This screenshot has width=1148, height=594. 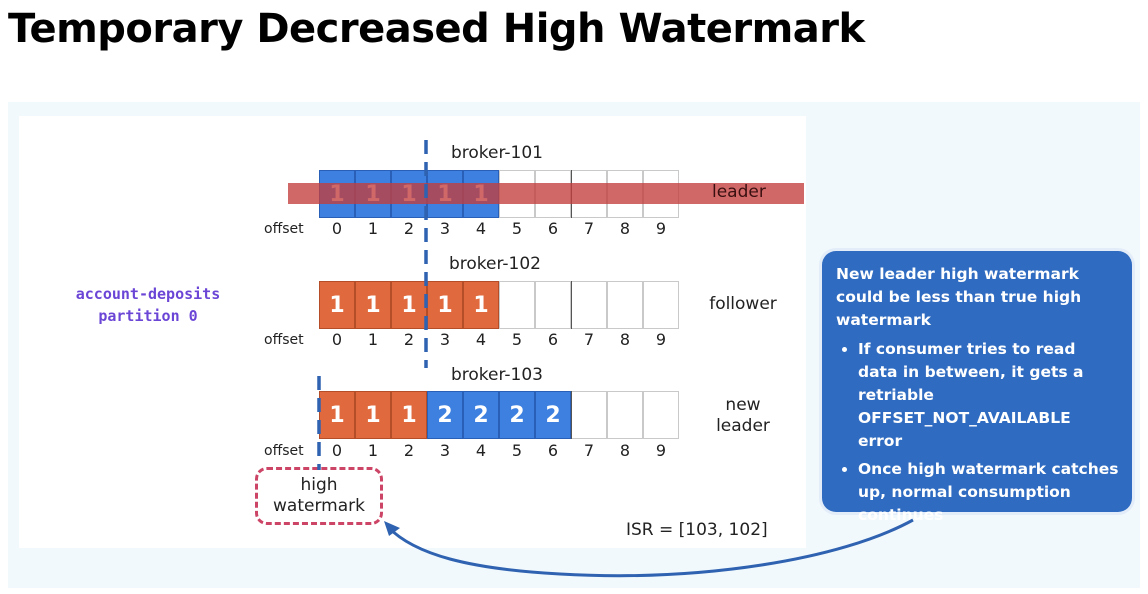 I want to click on topic-partition-label: account-deposits partition 0, so click(x=148, y=305).